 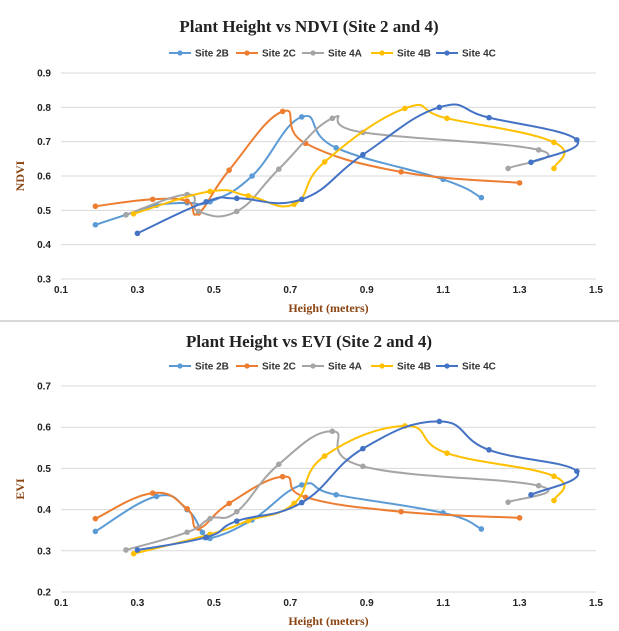 What do you see at coordinates (44, 469) in the screenshot?
I see `y-tick-label: 0.5` at bounding box center [44, 469].